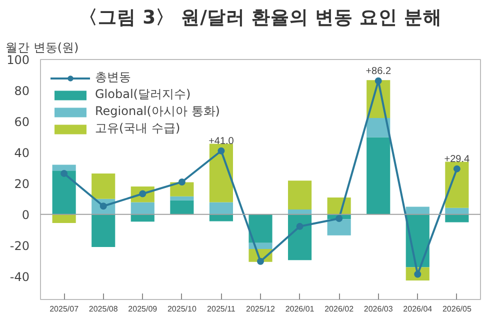 The image size is (500, 329). I want to click on legend-label: 총변동, so click(113, 77).